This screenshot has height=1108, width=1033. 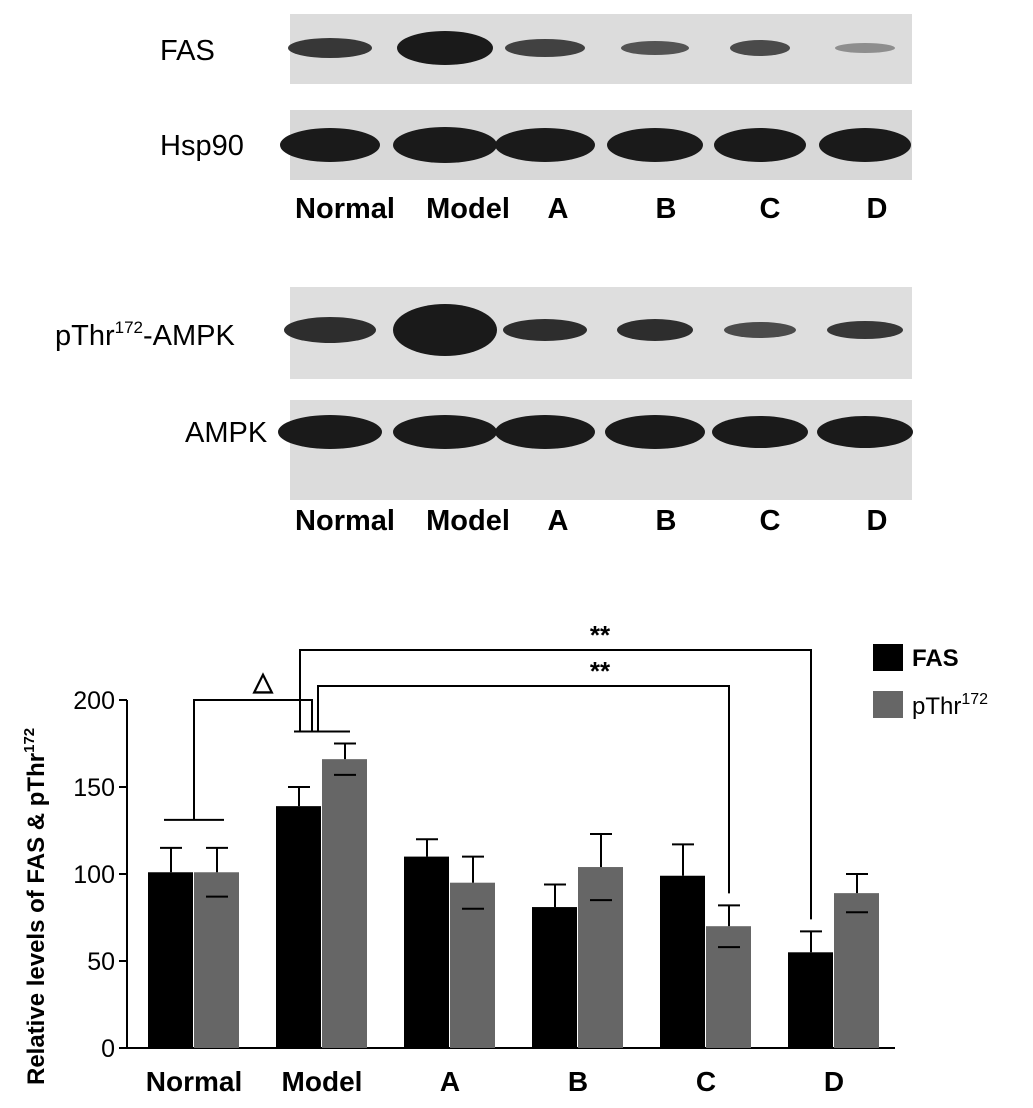 What do you see at coordinates (595, 145) in the screenshot?
I see `blot-bands-hsp90` at bounding box center [595, 145].